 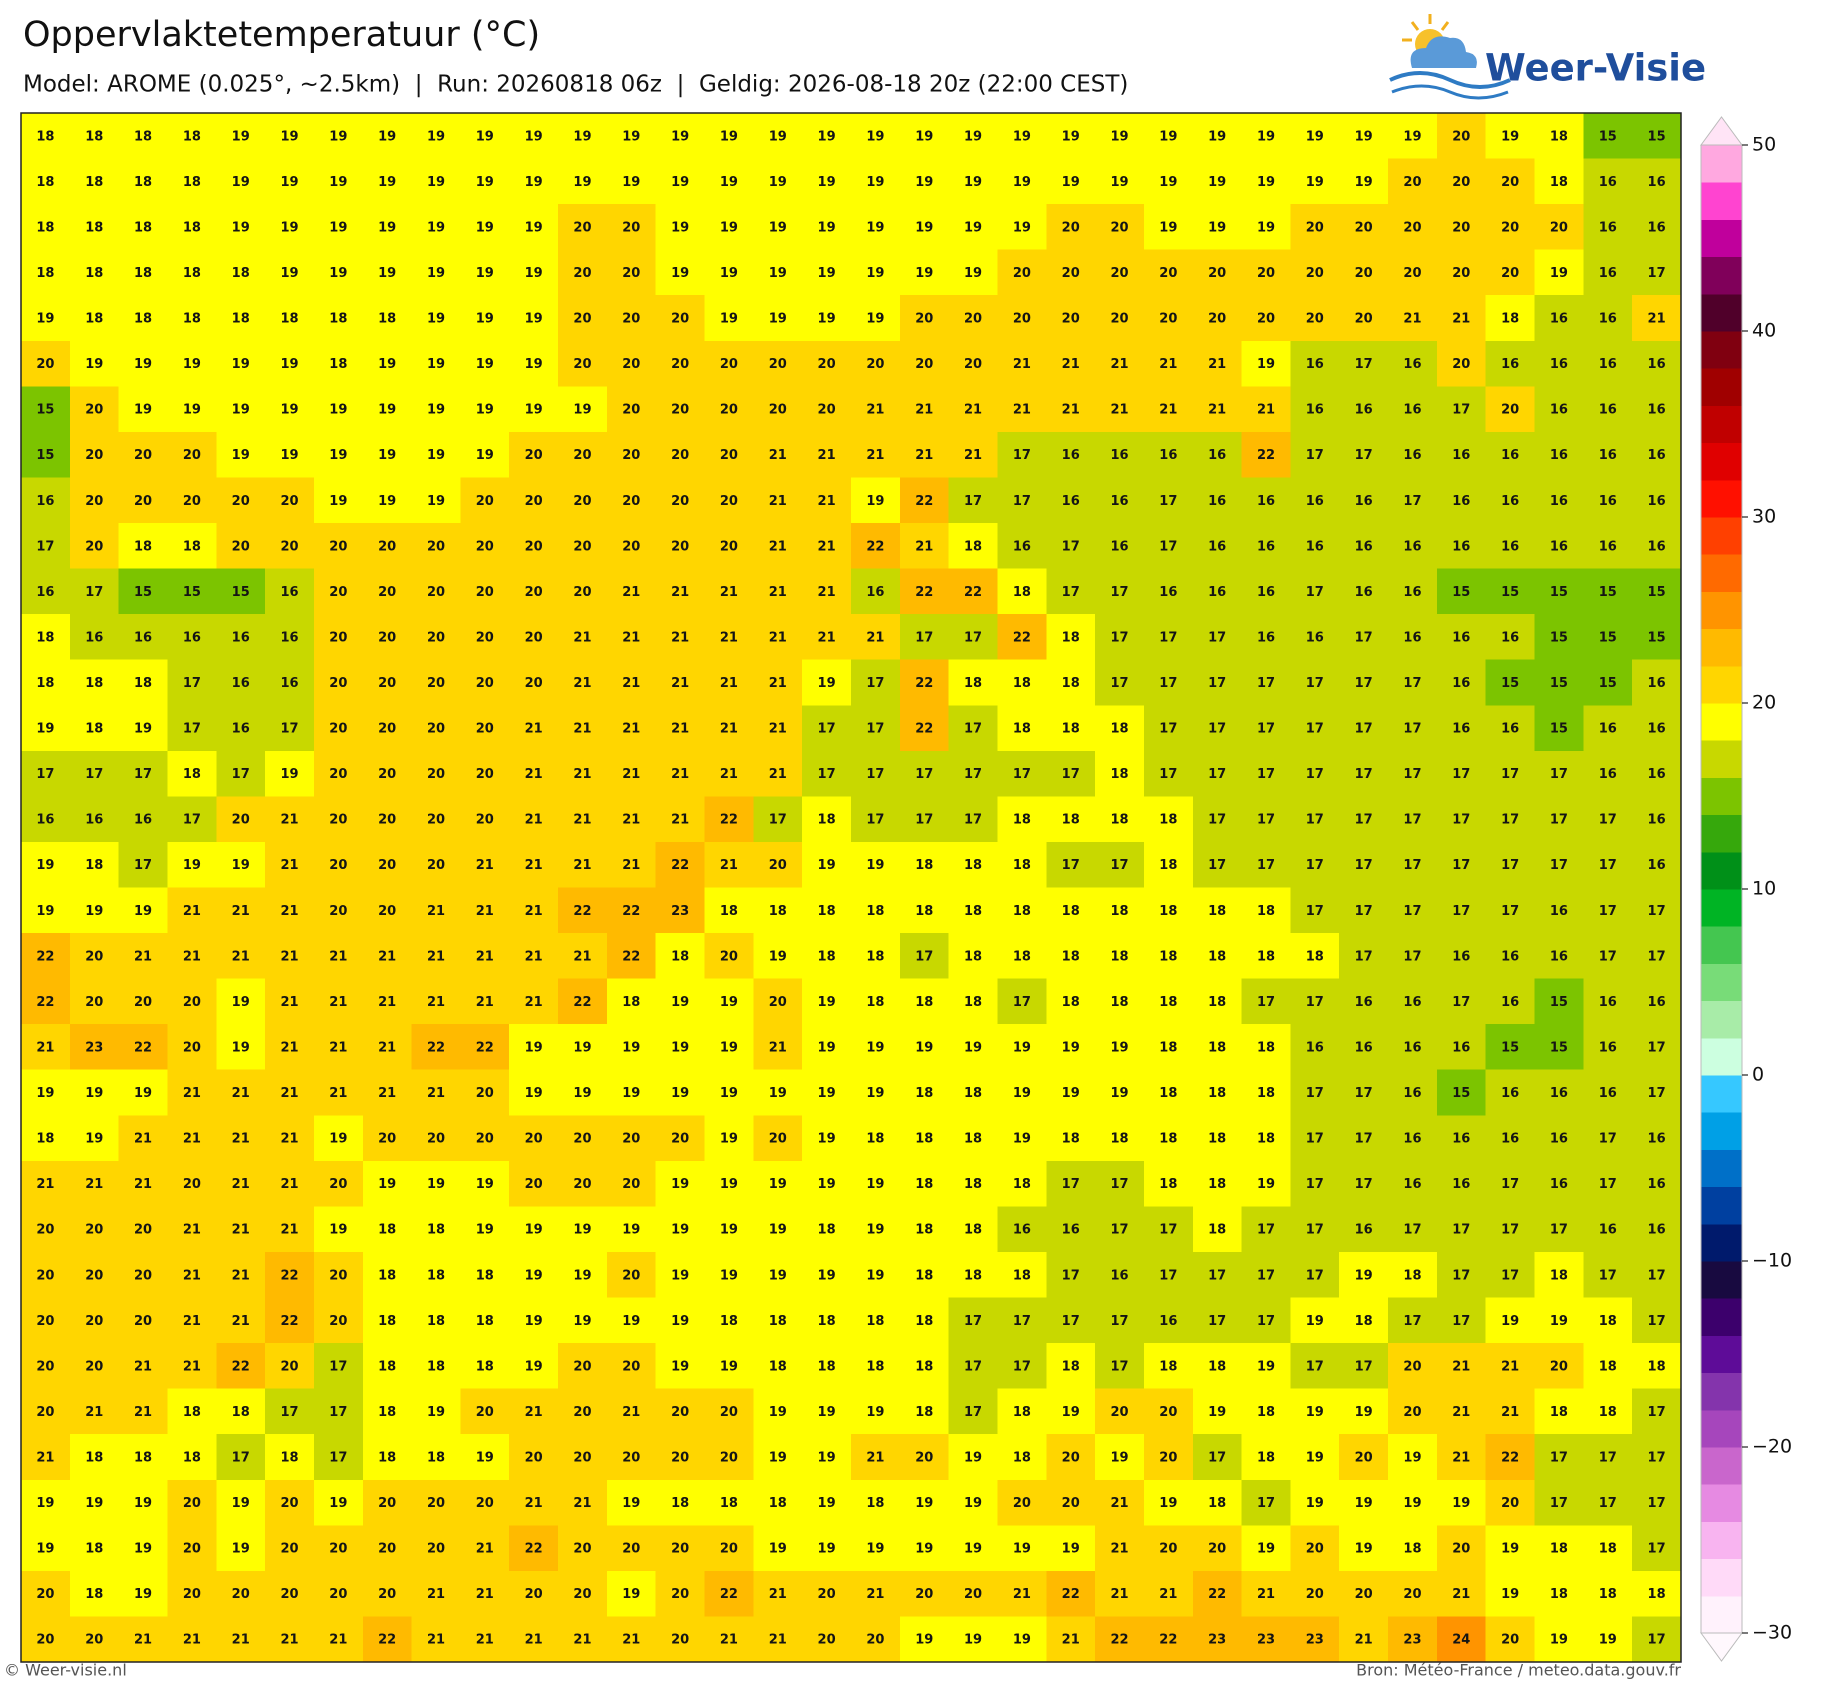 I want to click on colorbar-tick-label: 30, so click(x=1764, y=517).